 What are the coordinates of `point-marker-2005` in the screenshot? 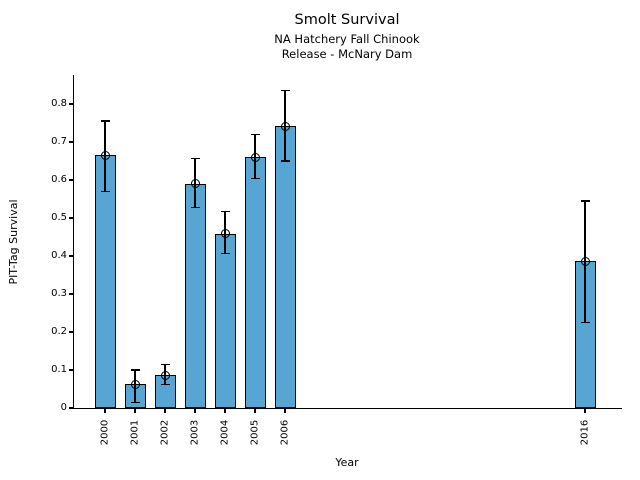 It's located at (255, 157).